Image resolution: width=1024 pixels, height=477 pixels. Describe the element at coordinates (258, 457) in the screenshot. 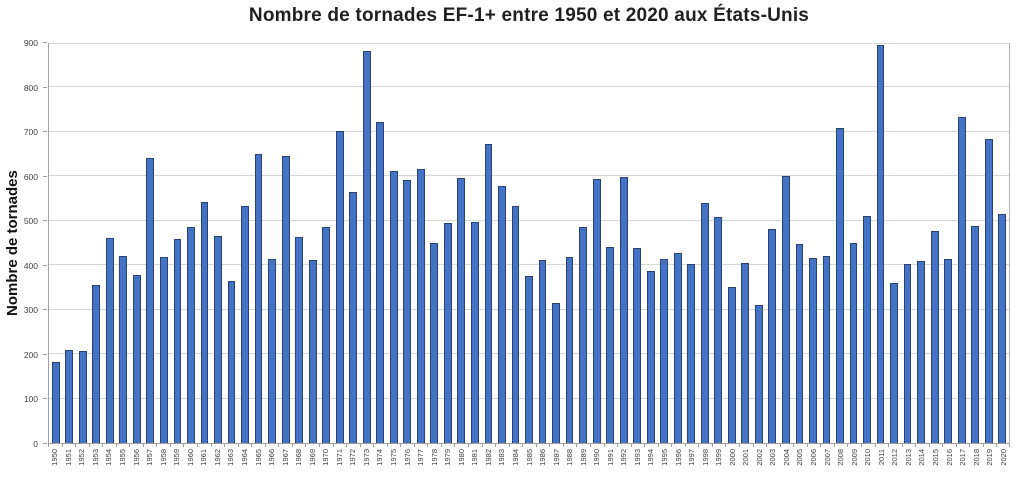

I see `x-tick-label-text: 1965` at that location.